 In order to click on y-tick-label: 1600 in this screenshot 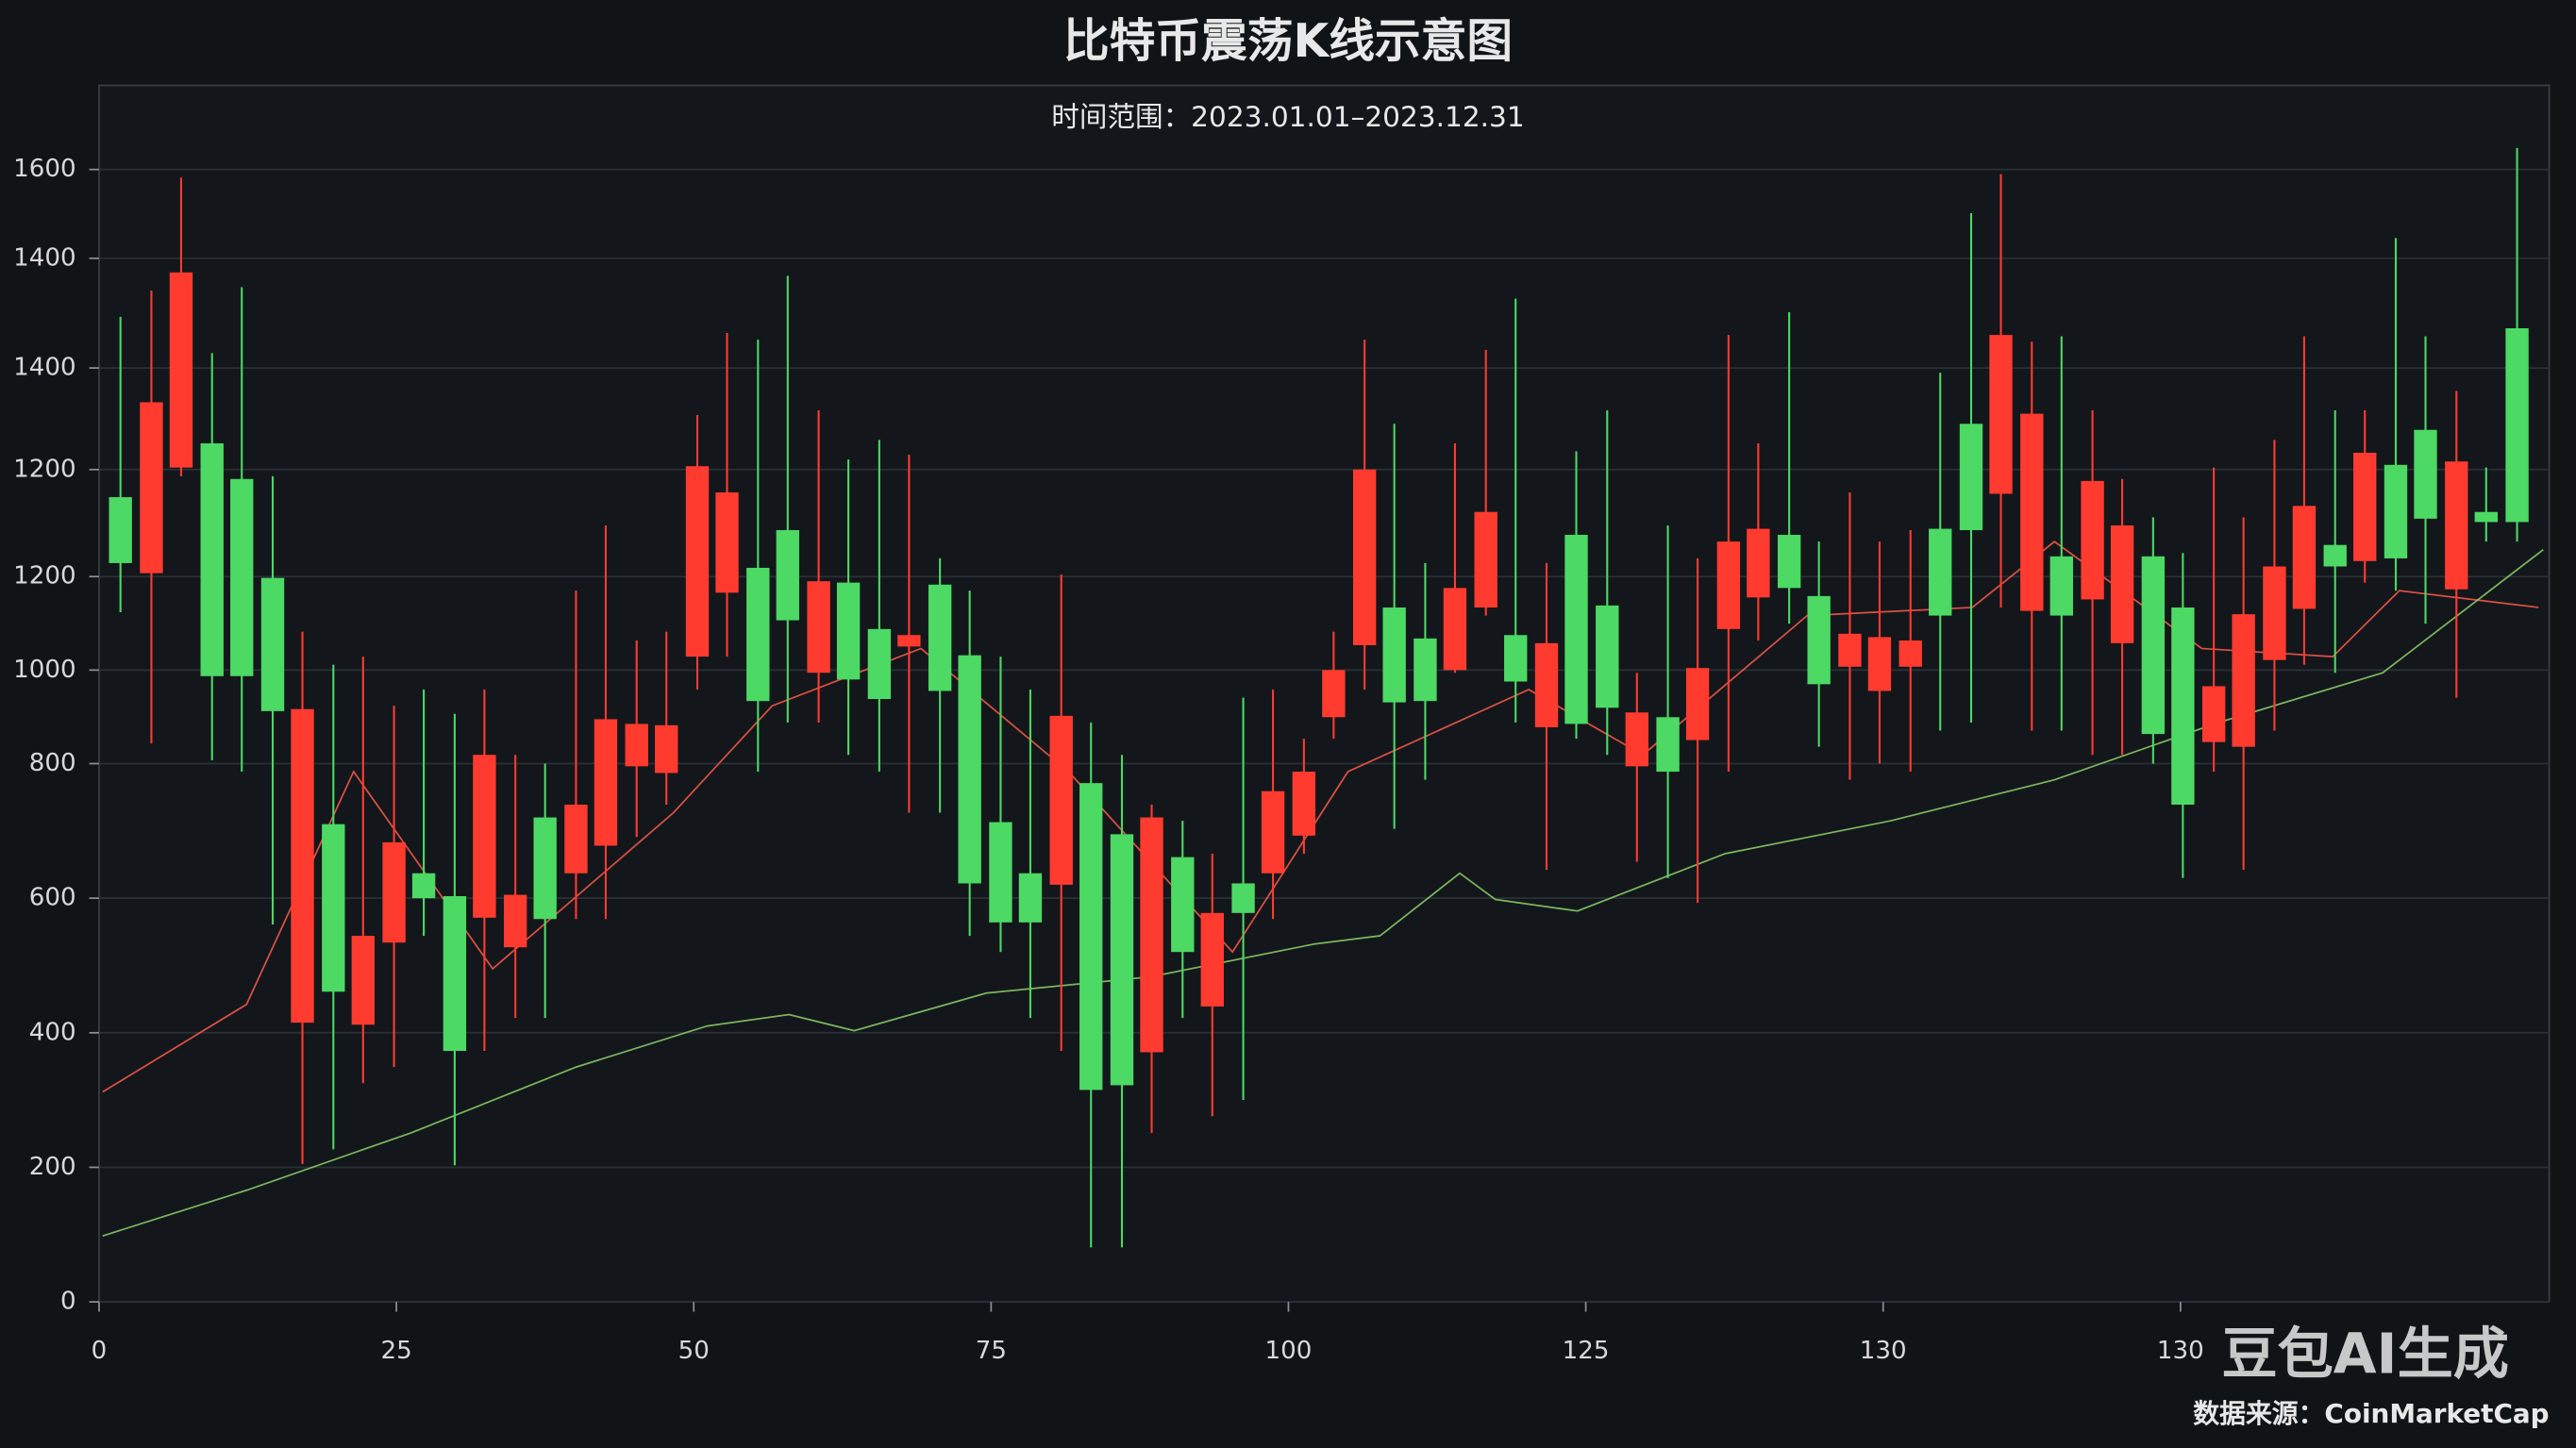, I will do `click(44, 169)`.